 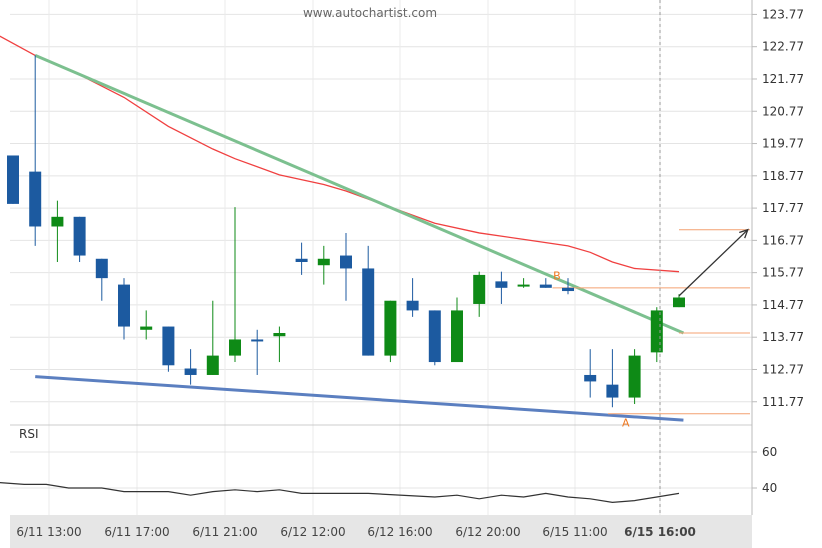 What do you see at coordinates (29, 434) in the screenshot?
I see `rsi-label: RSI` at bounding box center [29, 434].